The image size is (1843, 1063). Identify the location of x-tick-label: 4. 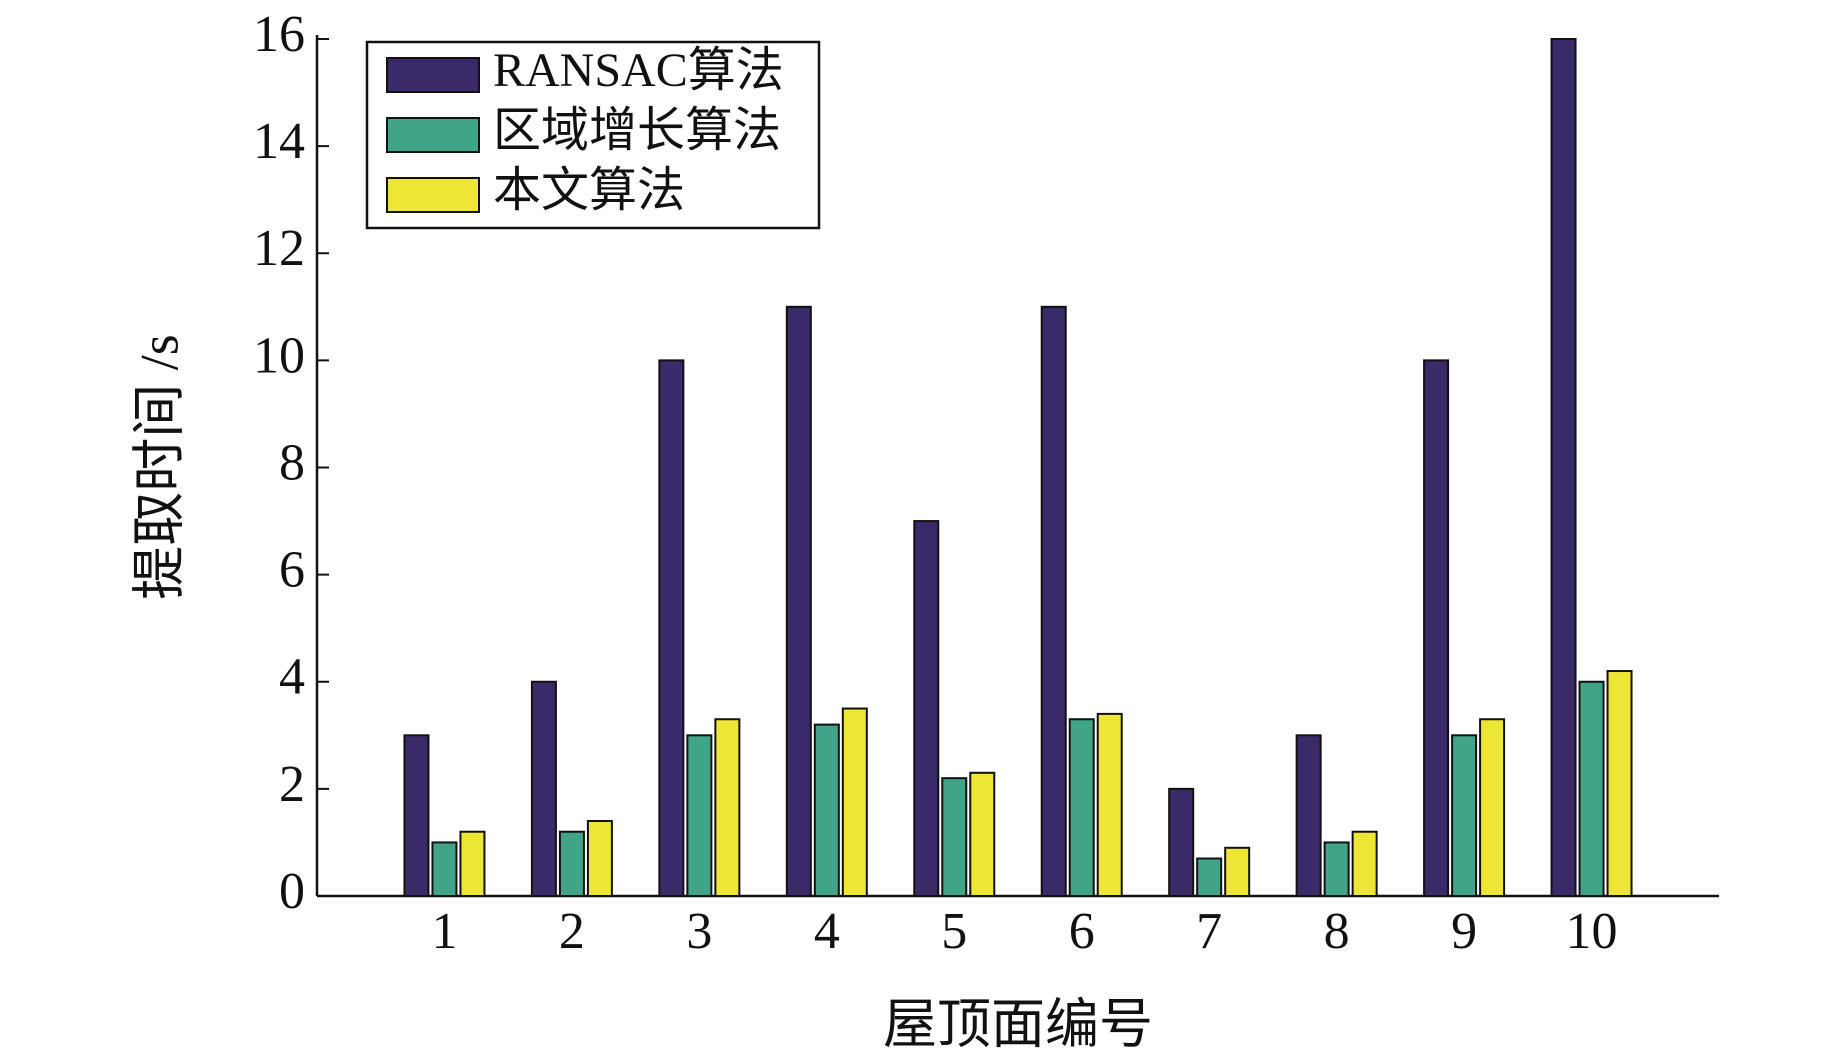
(827, 931).